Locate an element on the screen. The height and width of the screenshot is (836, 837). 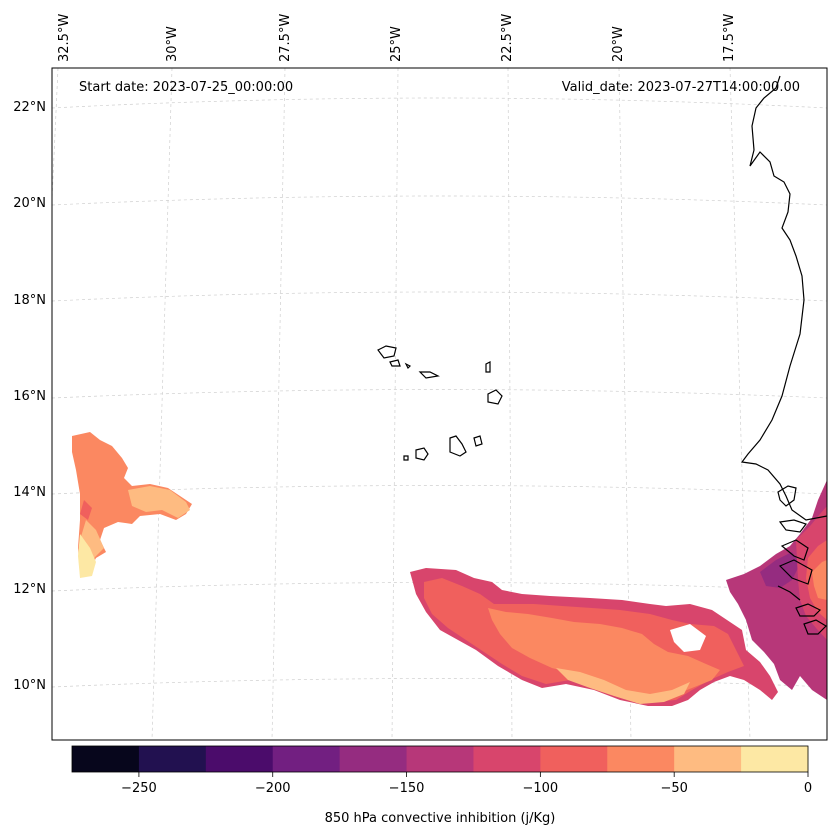
lat-label: 16°N is located at coordinates (29, 396).